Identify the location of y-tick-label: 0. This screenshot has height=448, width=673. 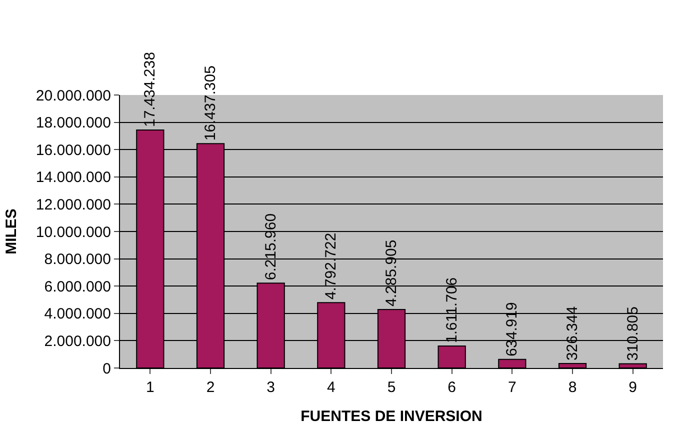
(106, 369).